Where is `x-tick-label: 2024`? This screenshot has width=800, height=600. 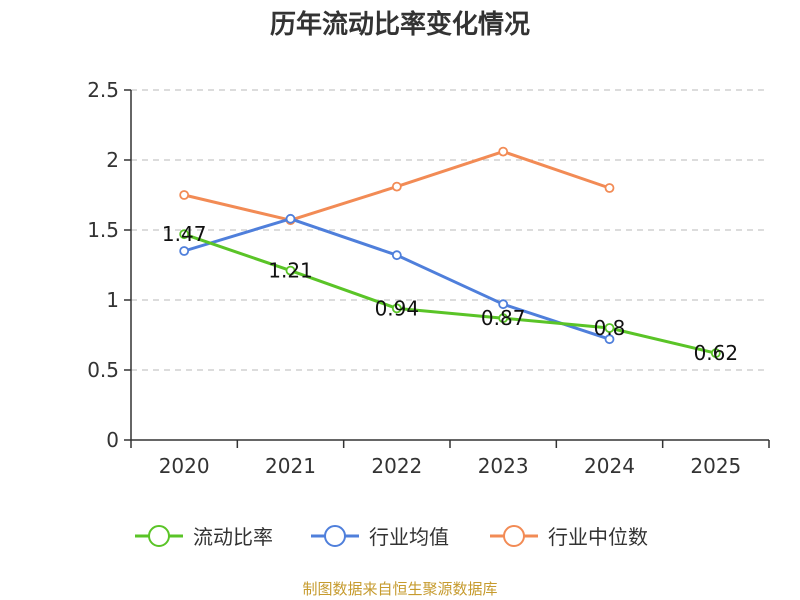 x-tick-label: 2024 is located at coordinates (609, 466).